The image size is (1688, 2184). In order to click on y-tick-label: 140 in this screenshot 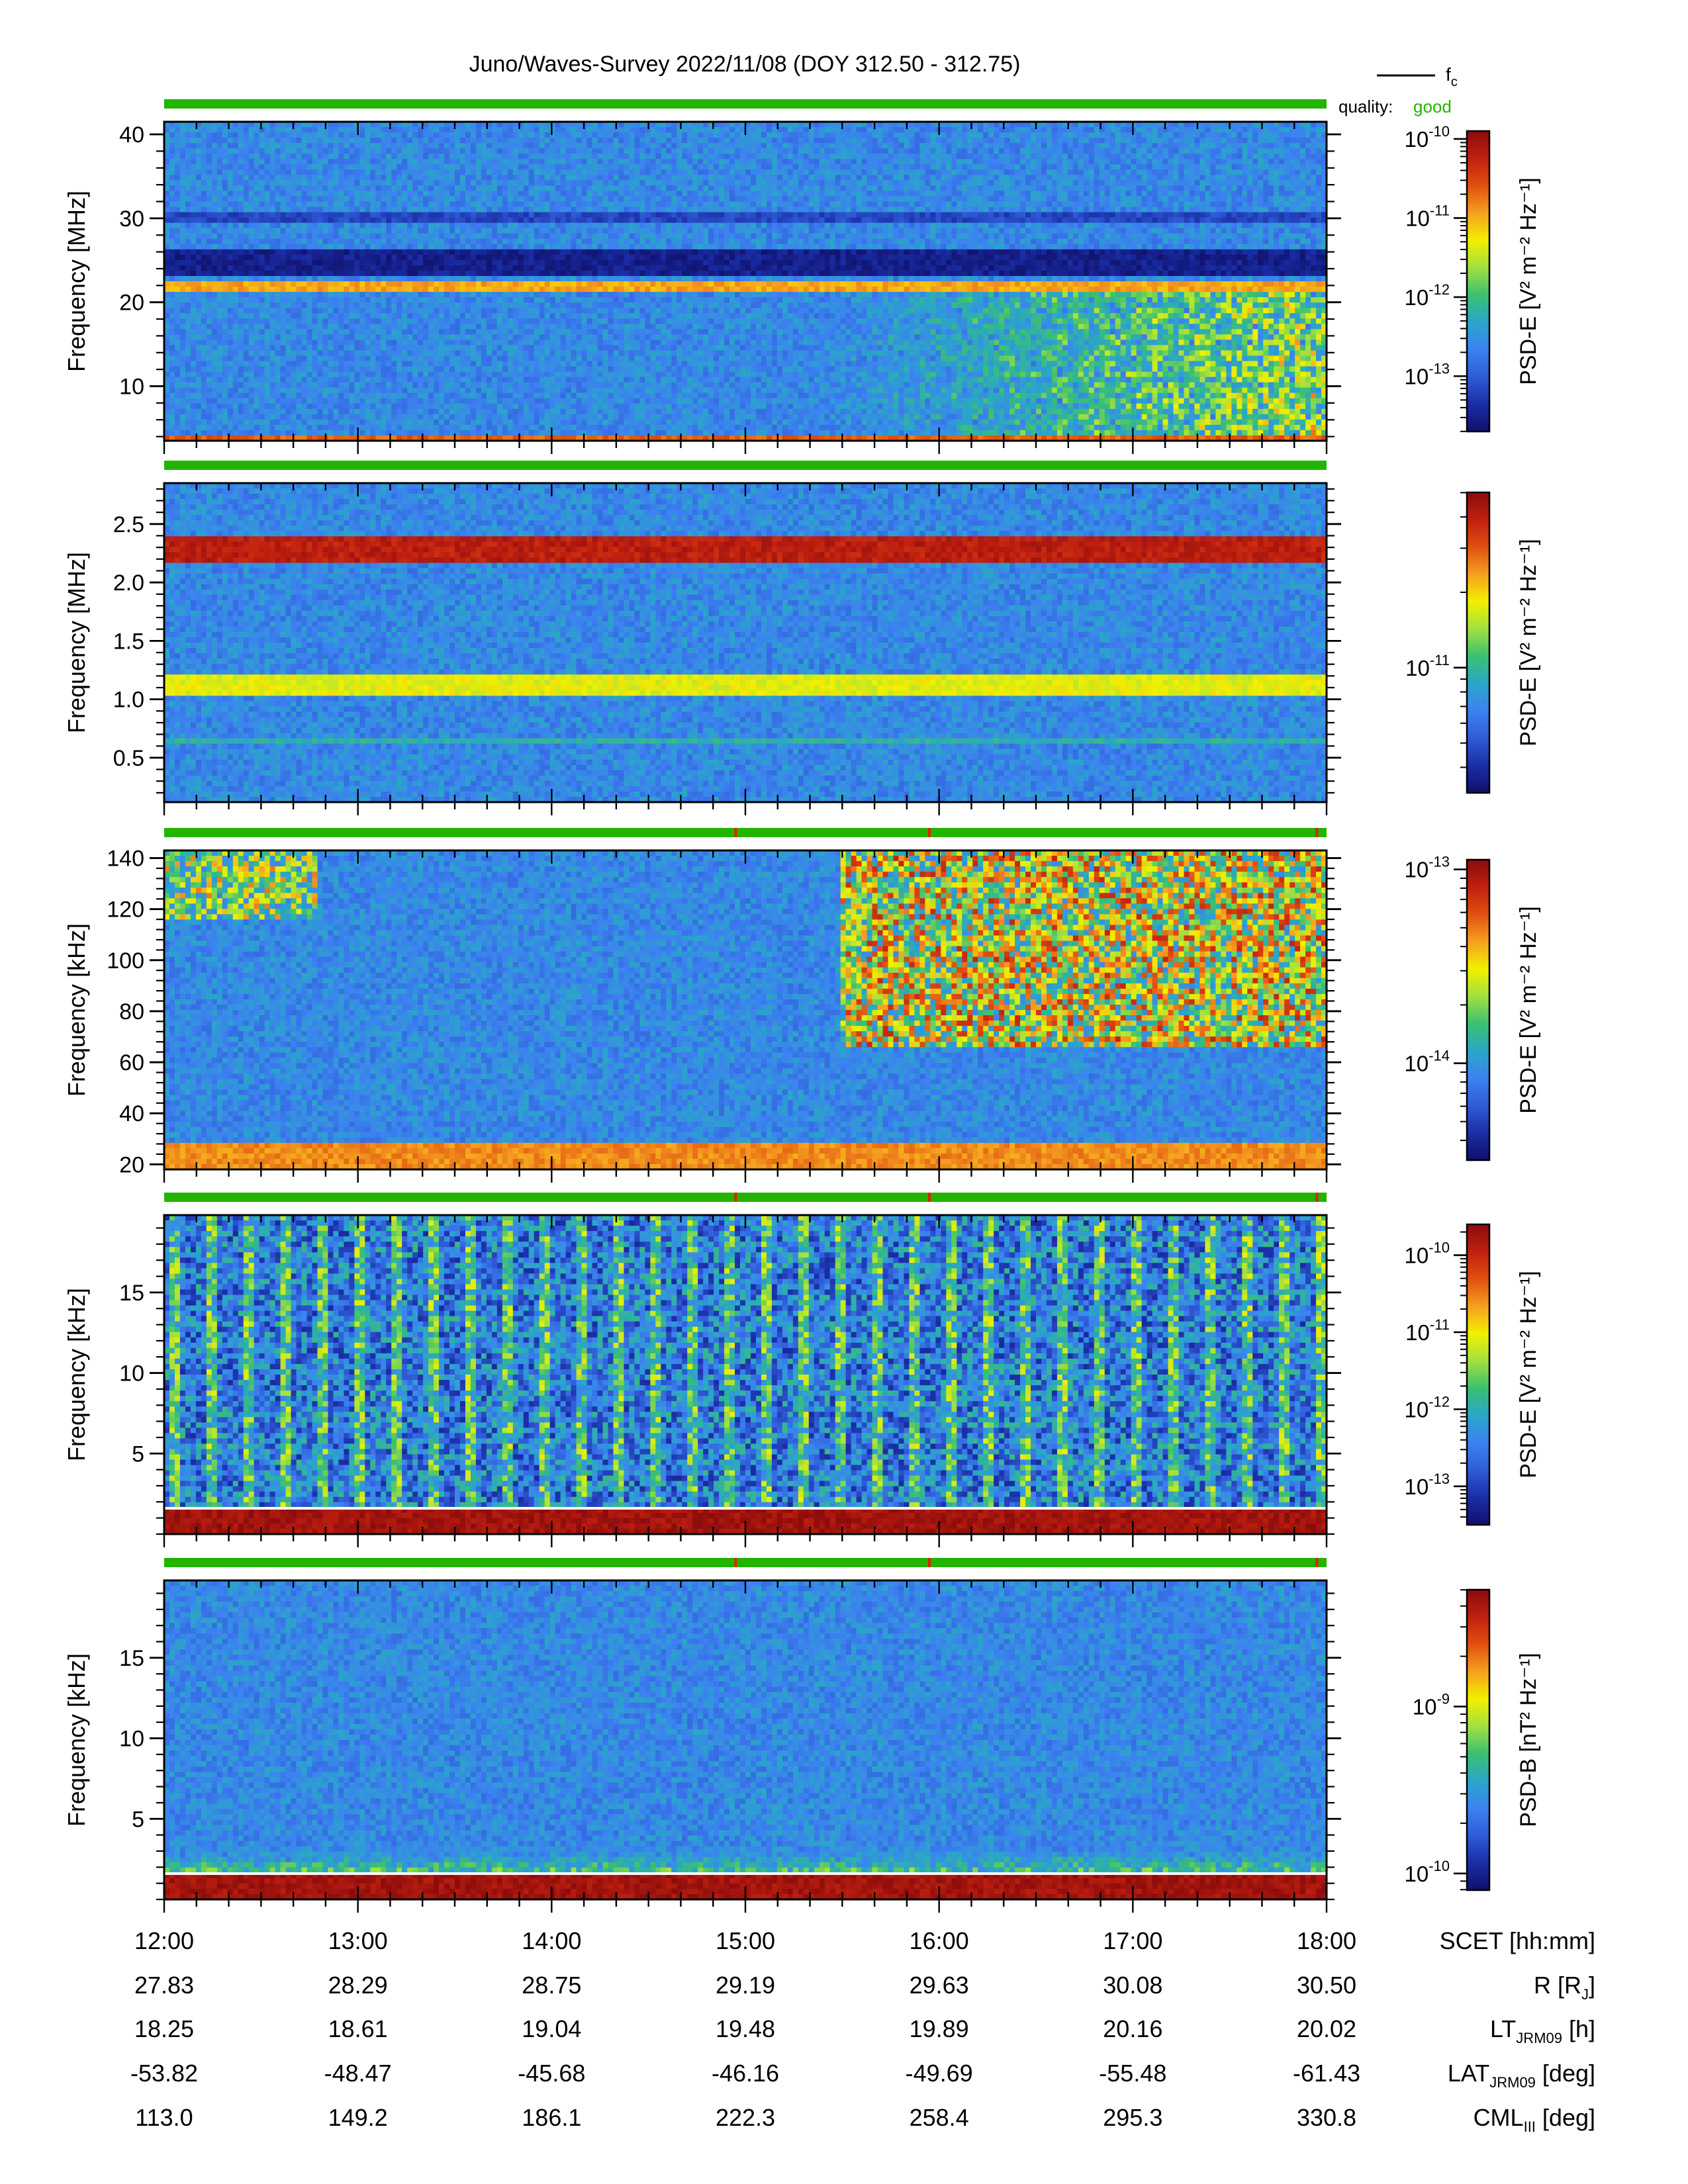, I will do `click(125, 859)`.